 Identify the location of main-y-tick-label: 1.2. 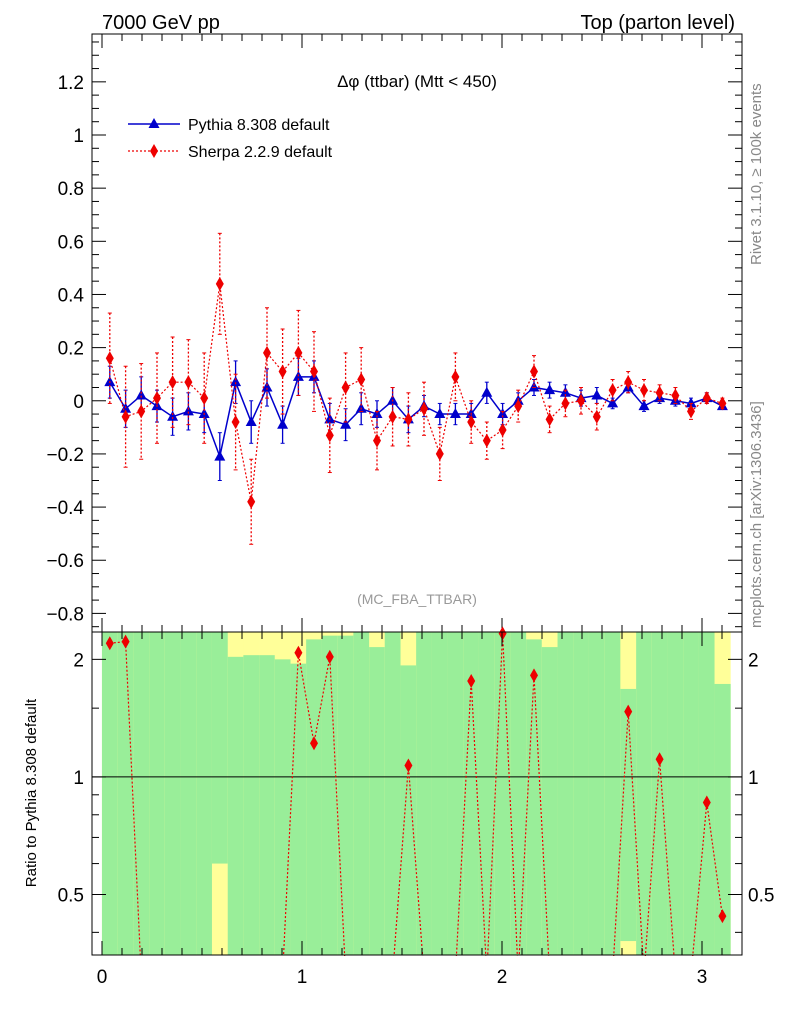
(71, 83).